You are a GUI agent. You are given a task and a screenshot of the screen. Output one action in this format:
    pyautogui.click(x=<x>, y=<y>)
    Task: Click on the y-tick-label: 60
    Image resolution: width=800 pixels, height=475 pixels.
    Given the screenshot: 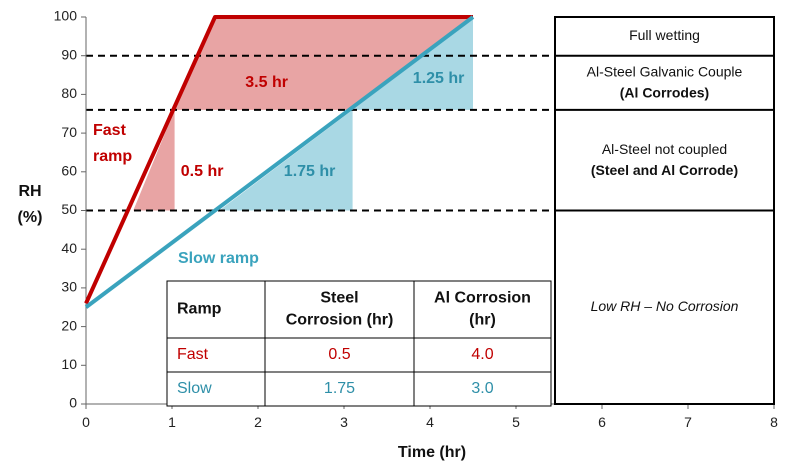 What is the action you would take?
    pyautogui.click(x=69, y=171)
    